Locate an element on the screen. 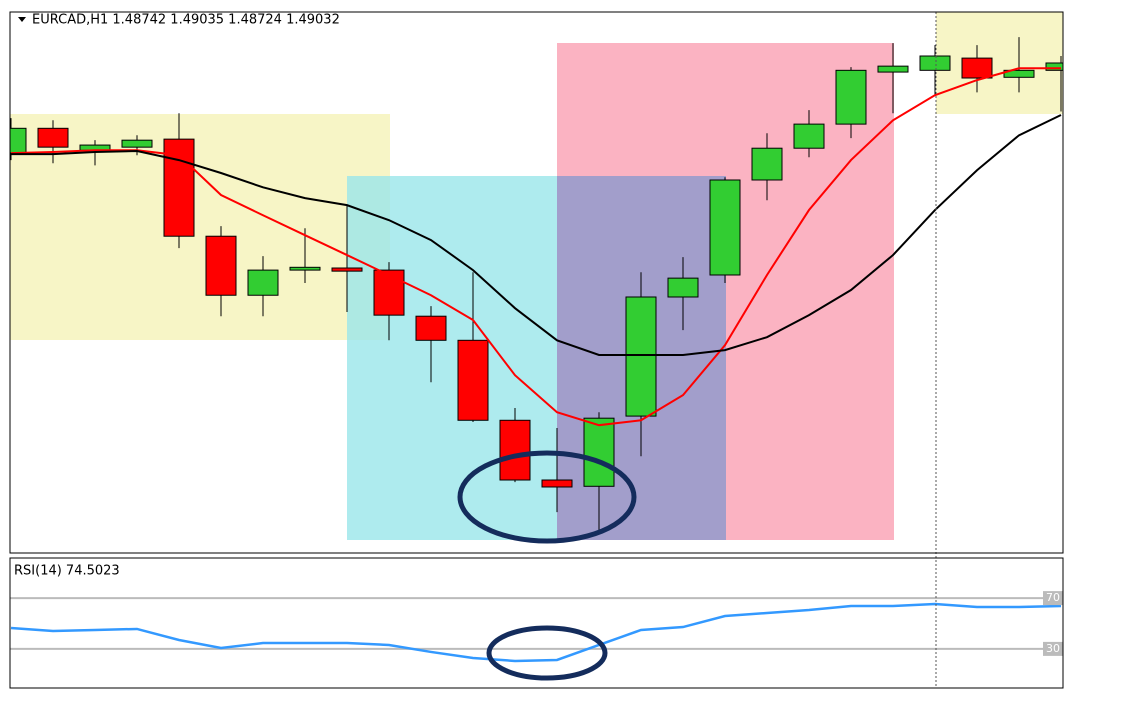  rsi-title: RSI(14) 74.5023 is located at coordinates (67, 571).